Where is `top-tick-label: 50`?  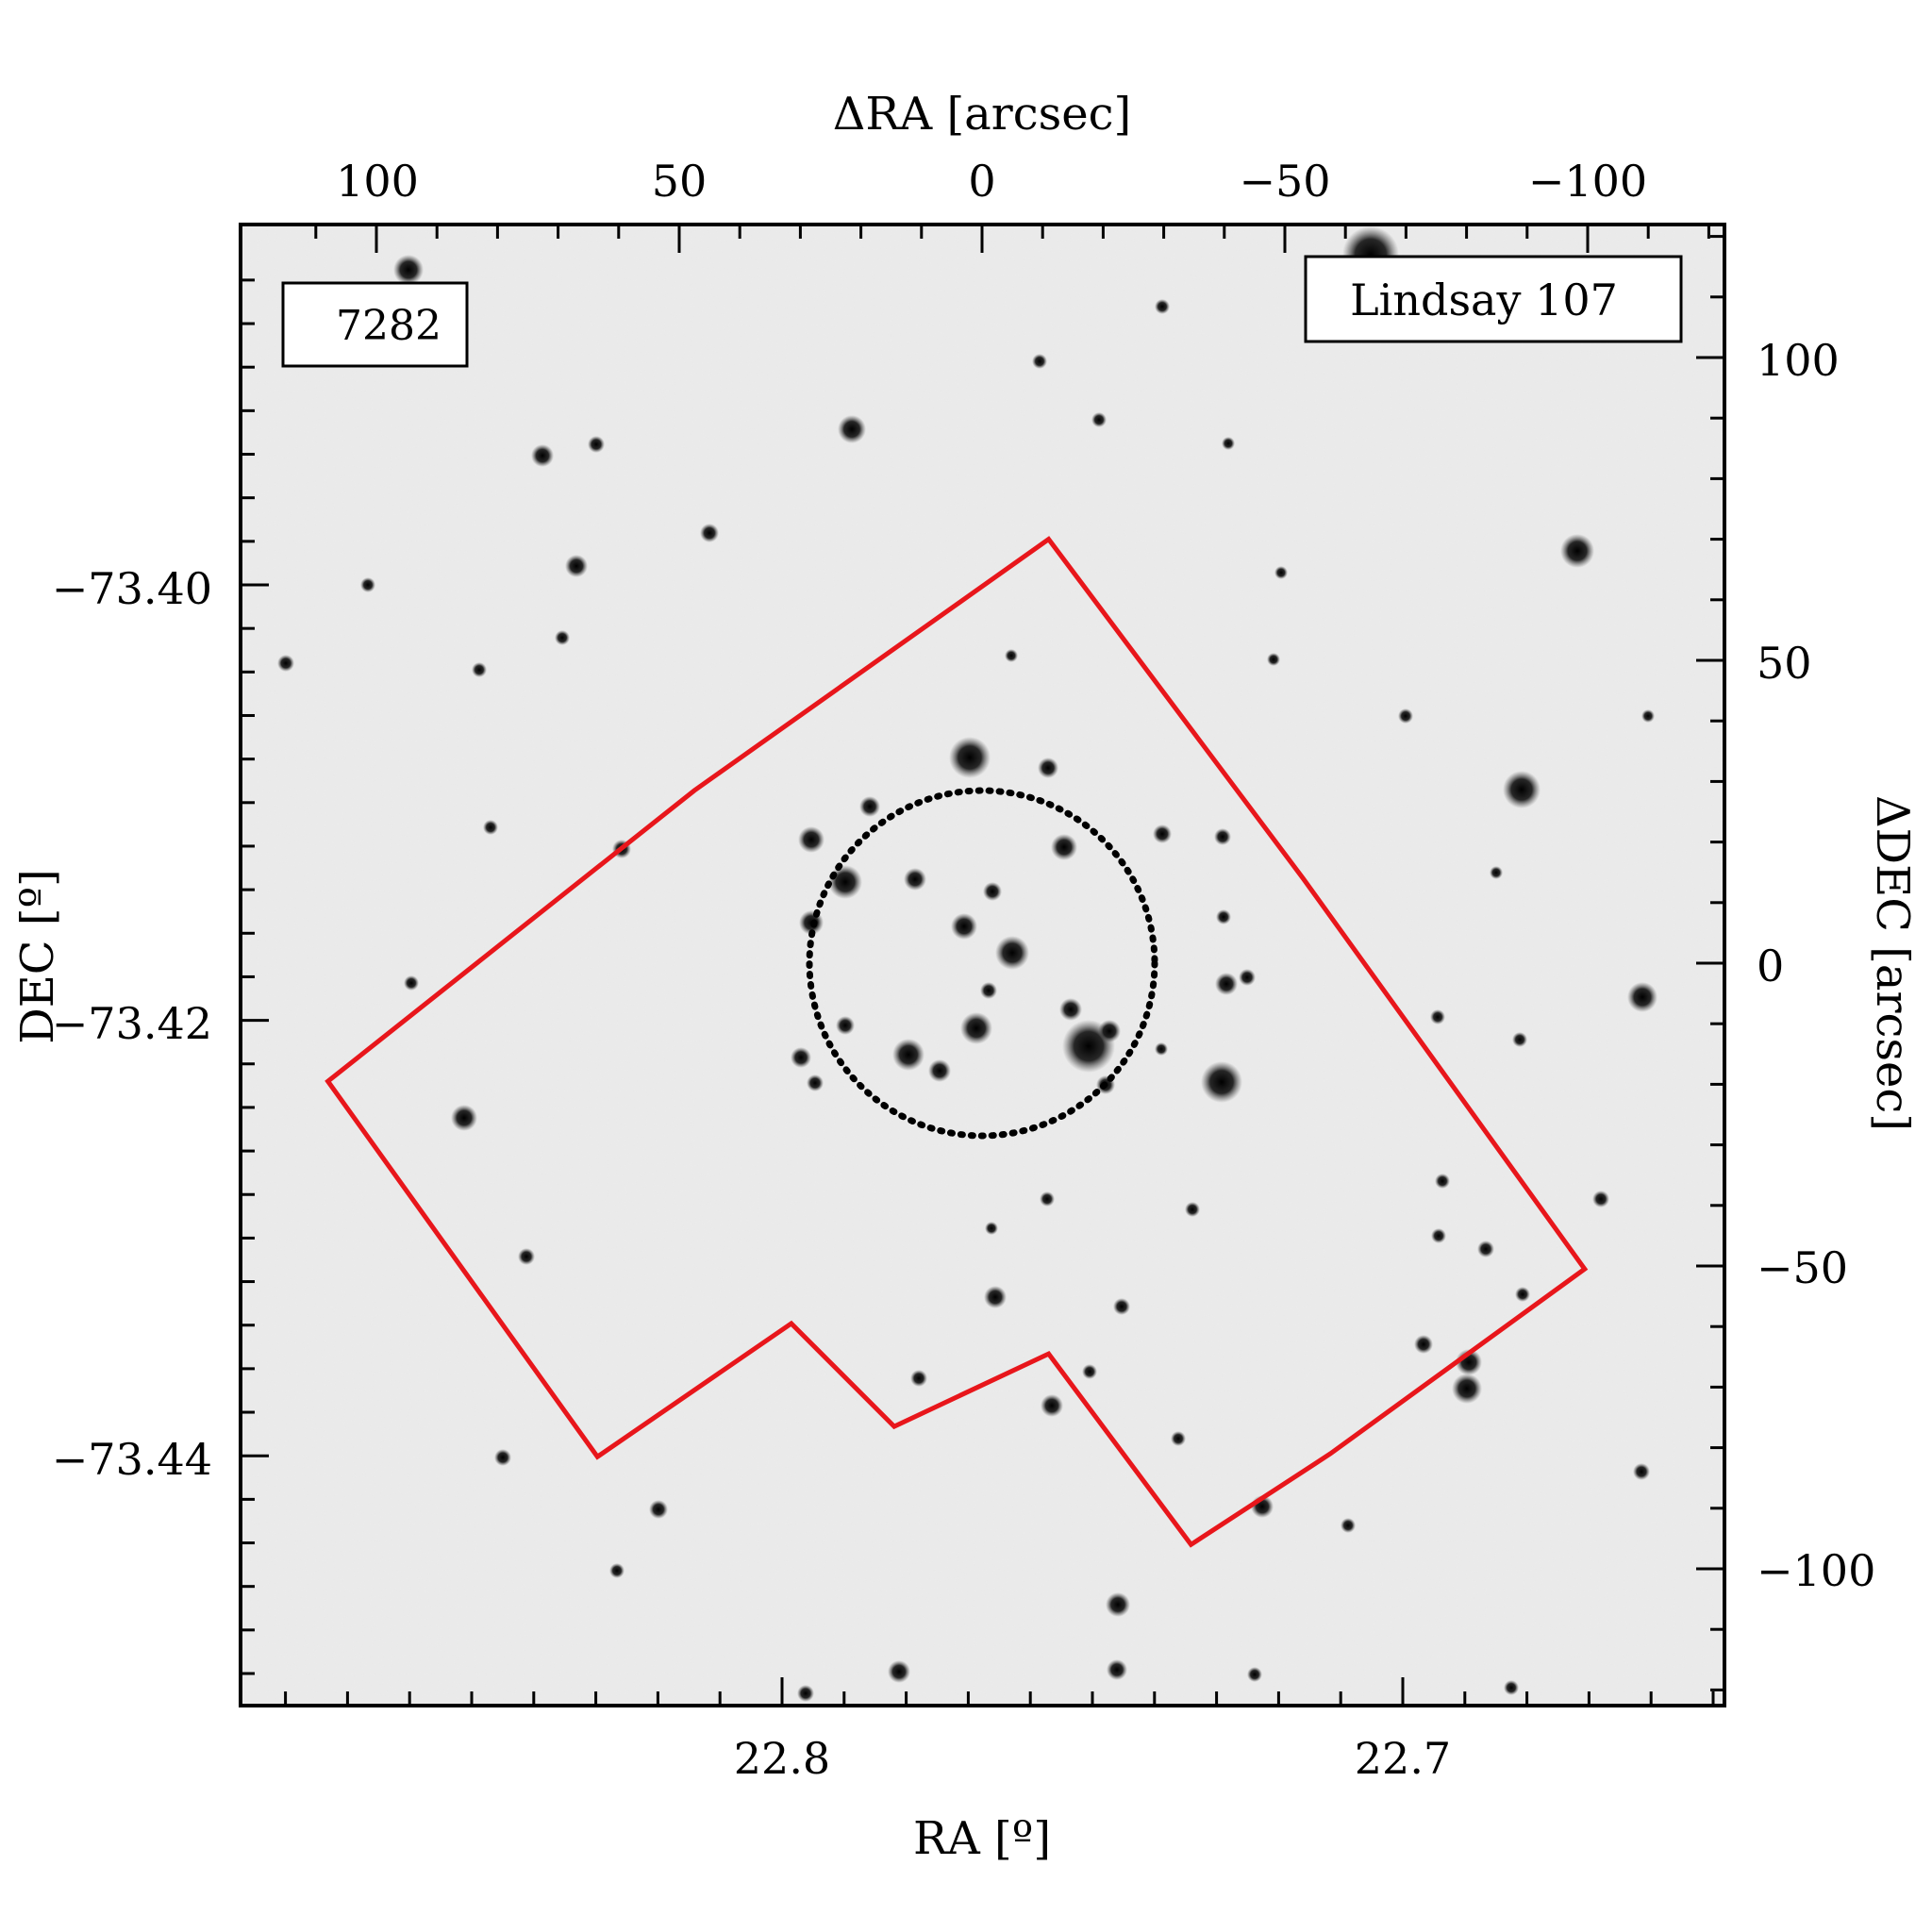
top-tick-label: 50 is located at coordinates (680, 182).